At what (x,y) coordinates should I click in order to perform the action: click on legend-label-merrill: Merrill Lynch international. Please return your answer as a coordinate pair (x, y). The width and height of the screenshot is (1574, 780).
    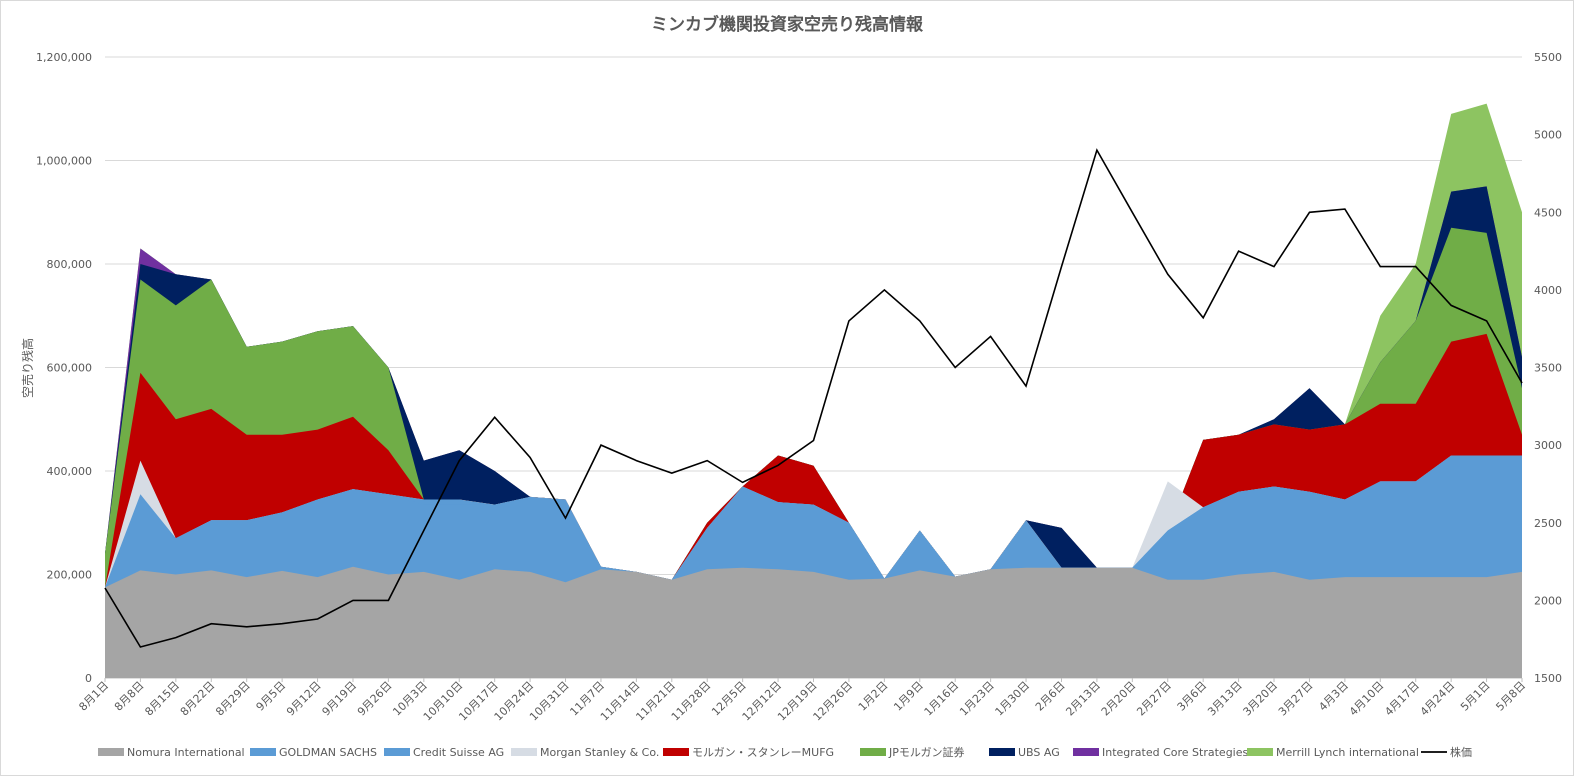
    Looking at the image, I should click on (1347, 752).